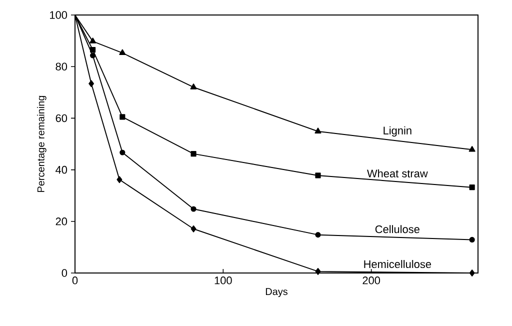 This screenshot has width=512, height=326. What do you see at coordinates (59, 15) in the screenshot?
I see `y-tick-label: 100` at bounding box center [59, 15].